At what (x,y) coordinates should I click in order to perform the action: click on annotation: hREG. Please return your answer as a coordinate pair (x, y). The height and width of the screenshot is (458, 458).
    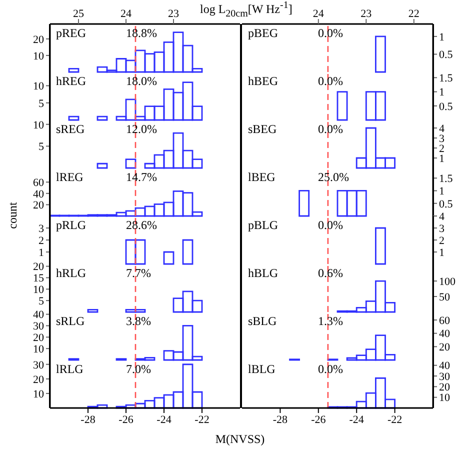
    Looking at the image, I should click on (71, 81).